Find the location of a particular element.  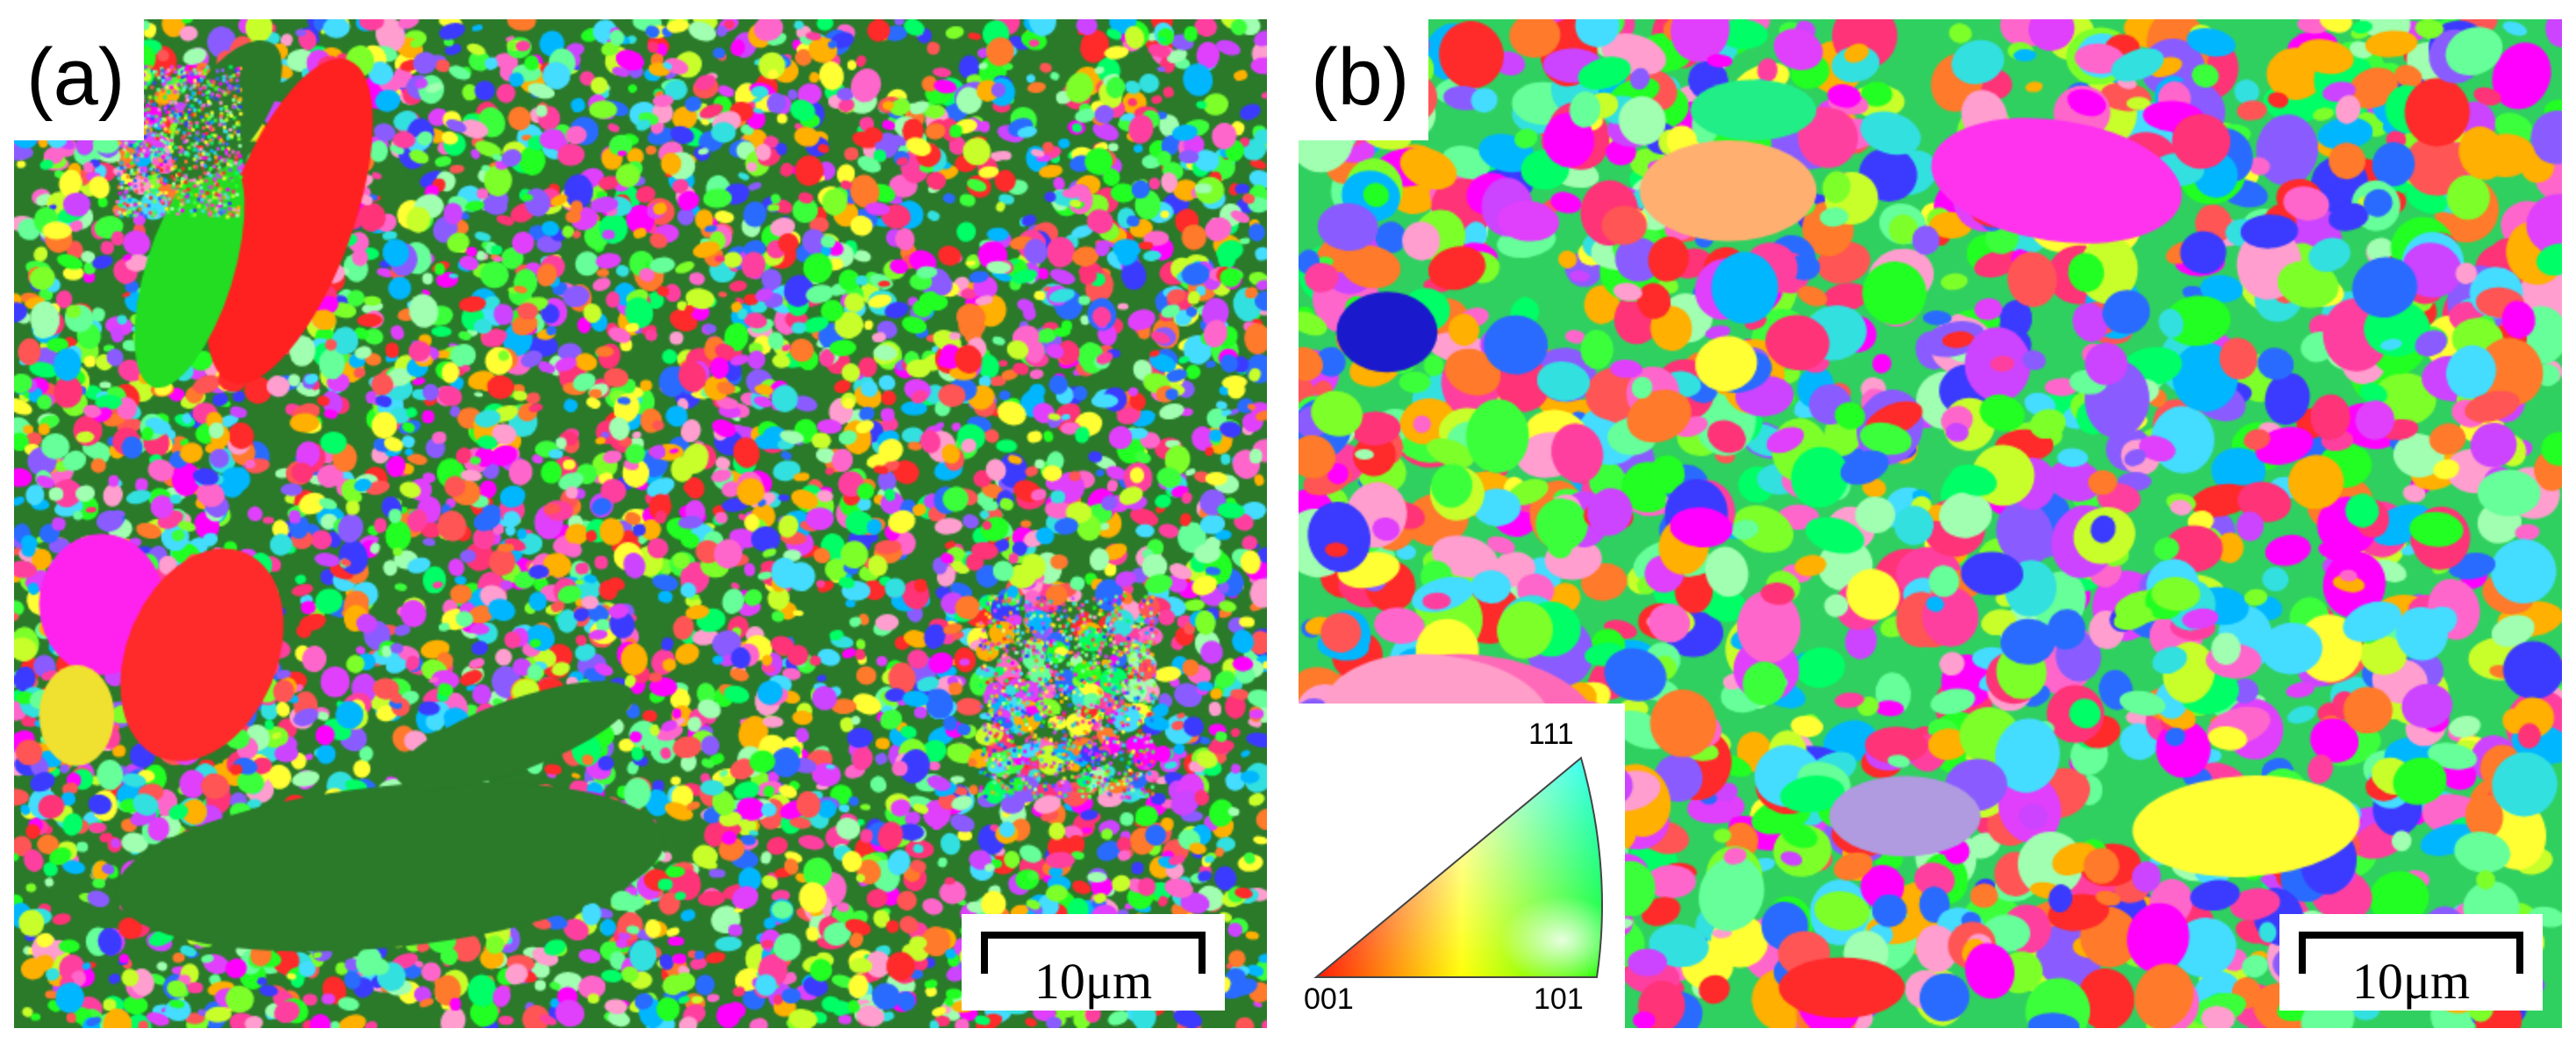

ipf-triangle-icon is located at coordinates (1458, 867).